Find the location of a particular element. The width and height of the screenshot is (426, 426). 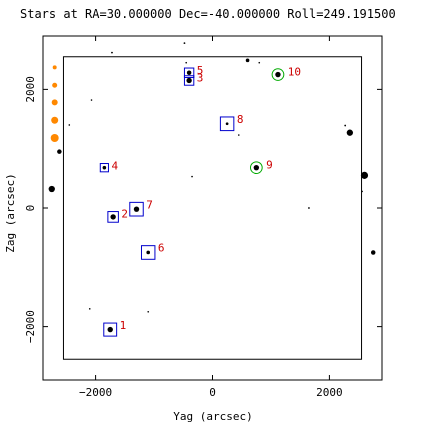

guide-label-3: 3 is located at coordinates (200, 78).